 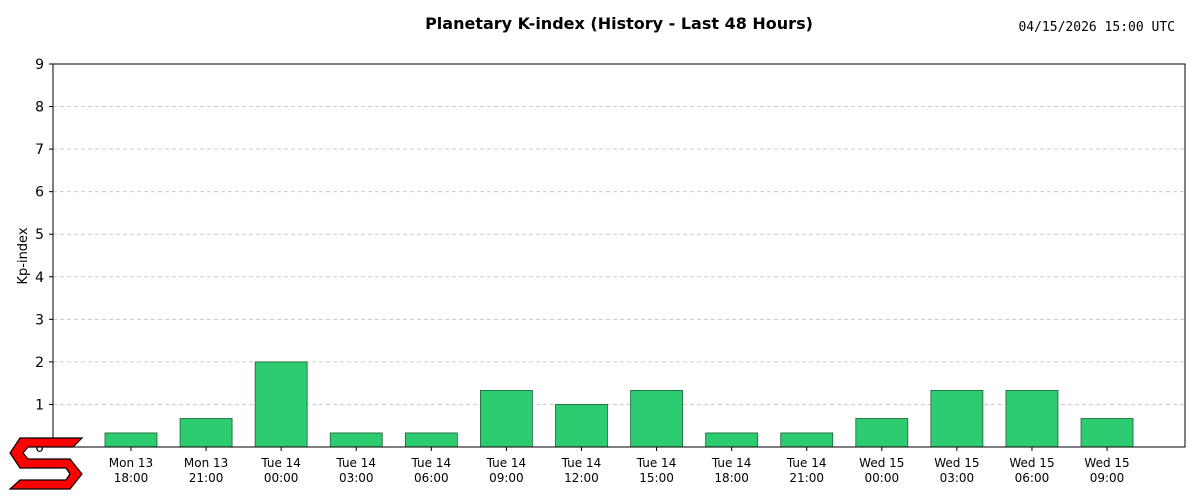 What do you see at coordinates (656, 478) in the screenshot?
I see `x-tick-label-time: 15:00` at bounding box center [656, 478].